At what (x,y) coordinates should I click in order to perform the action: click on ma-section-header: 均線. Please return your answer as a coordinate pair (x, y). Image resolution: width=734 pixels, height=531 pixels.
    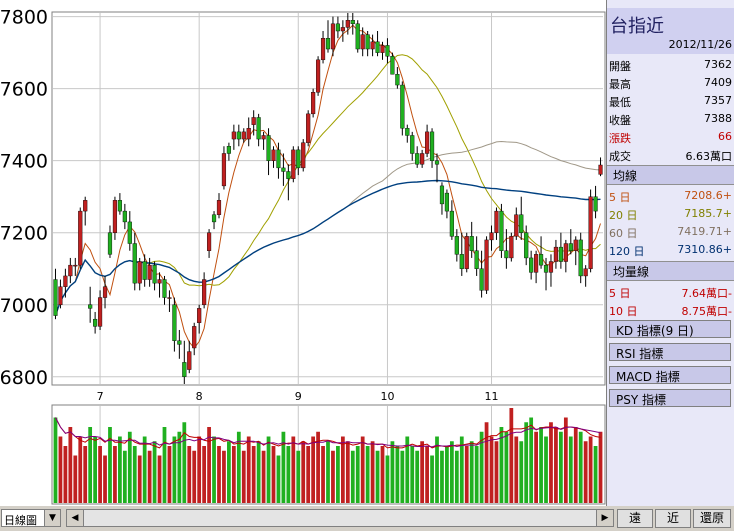
    Looking at the image, I should click on (670, 175).